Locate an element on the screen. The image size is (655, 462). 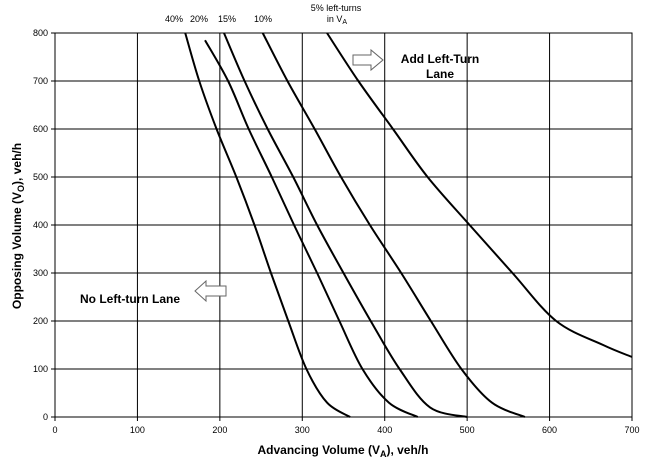
y-axis-ticks: 0 100 200 300 400 500 600 700 800 is located at coordinates (44, 225).